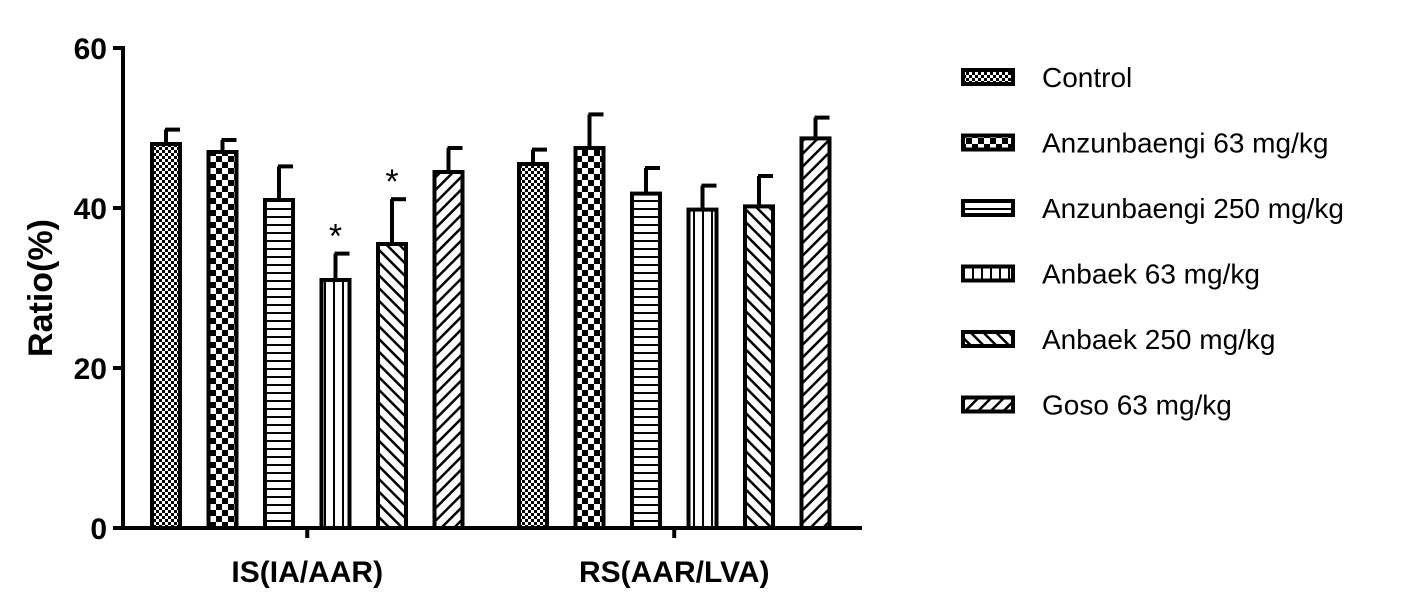 The height and width of the screenshot is (605, 1423). I want to click on legend-item: Control, so click(1046, 77).